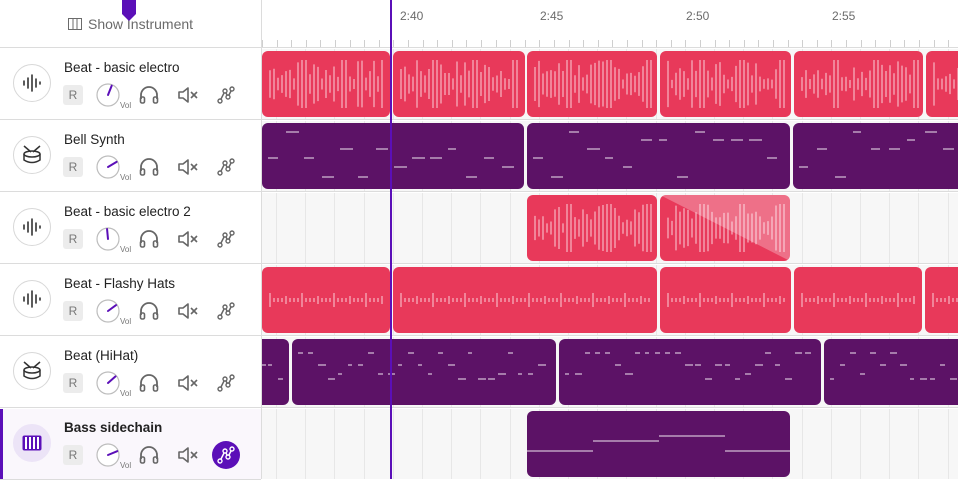 The height and width of the screenshot is (480, 958). What do you see at coordinates (130, 156) in the screenshot?
I see `track-header: Bell Synth R Vol` at bounding box center [130, 156].